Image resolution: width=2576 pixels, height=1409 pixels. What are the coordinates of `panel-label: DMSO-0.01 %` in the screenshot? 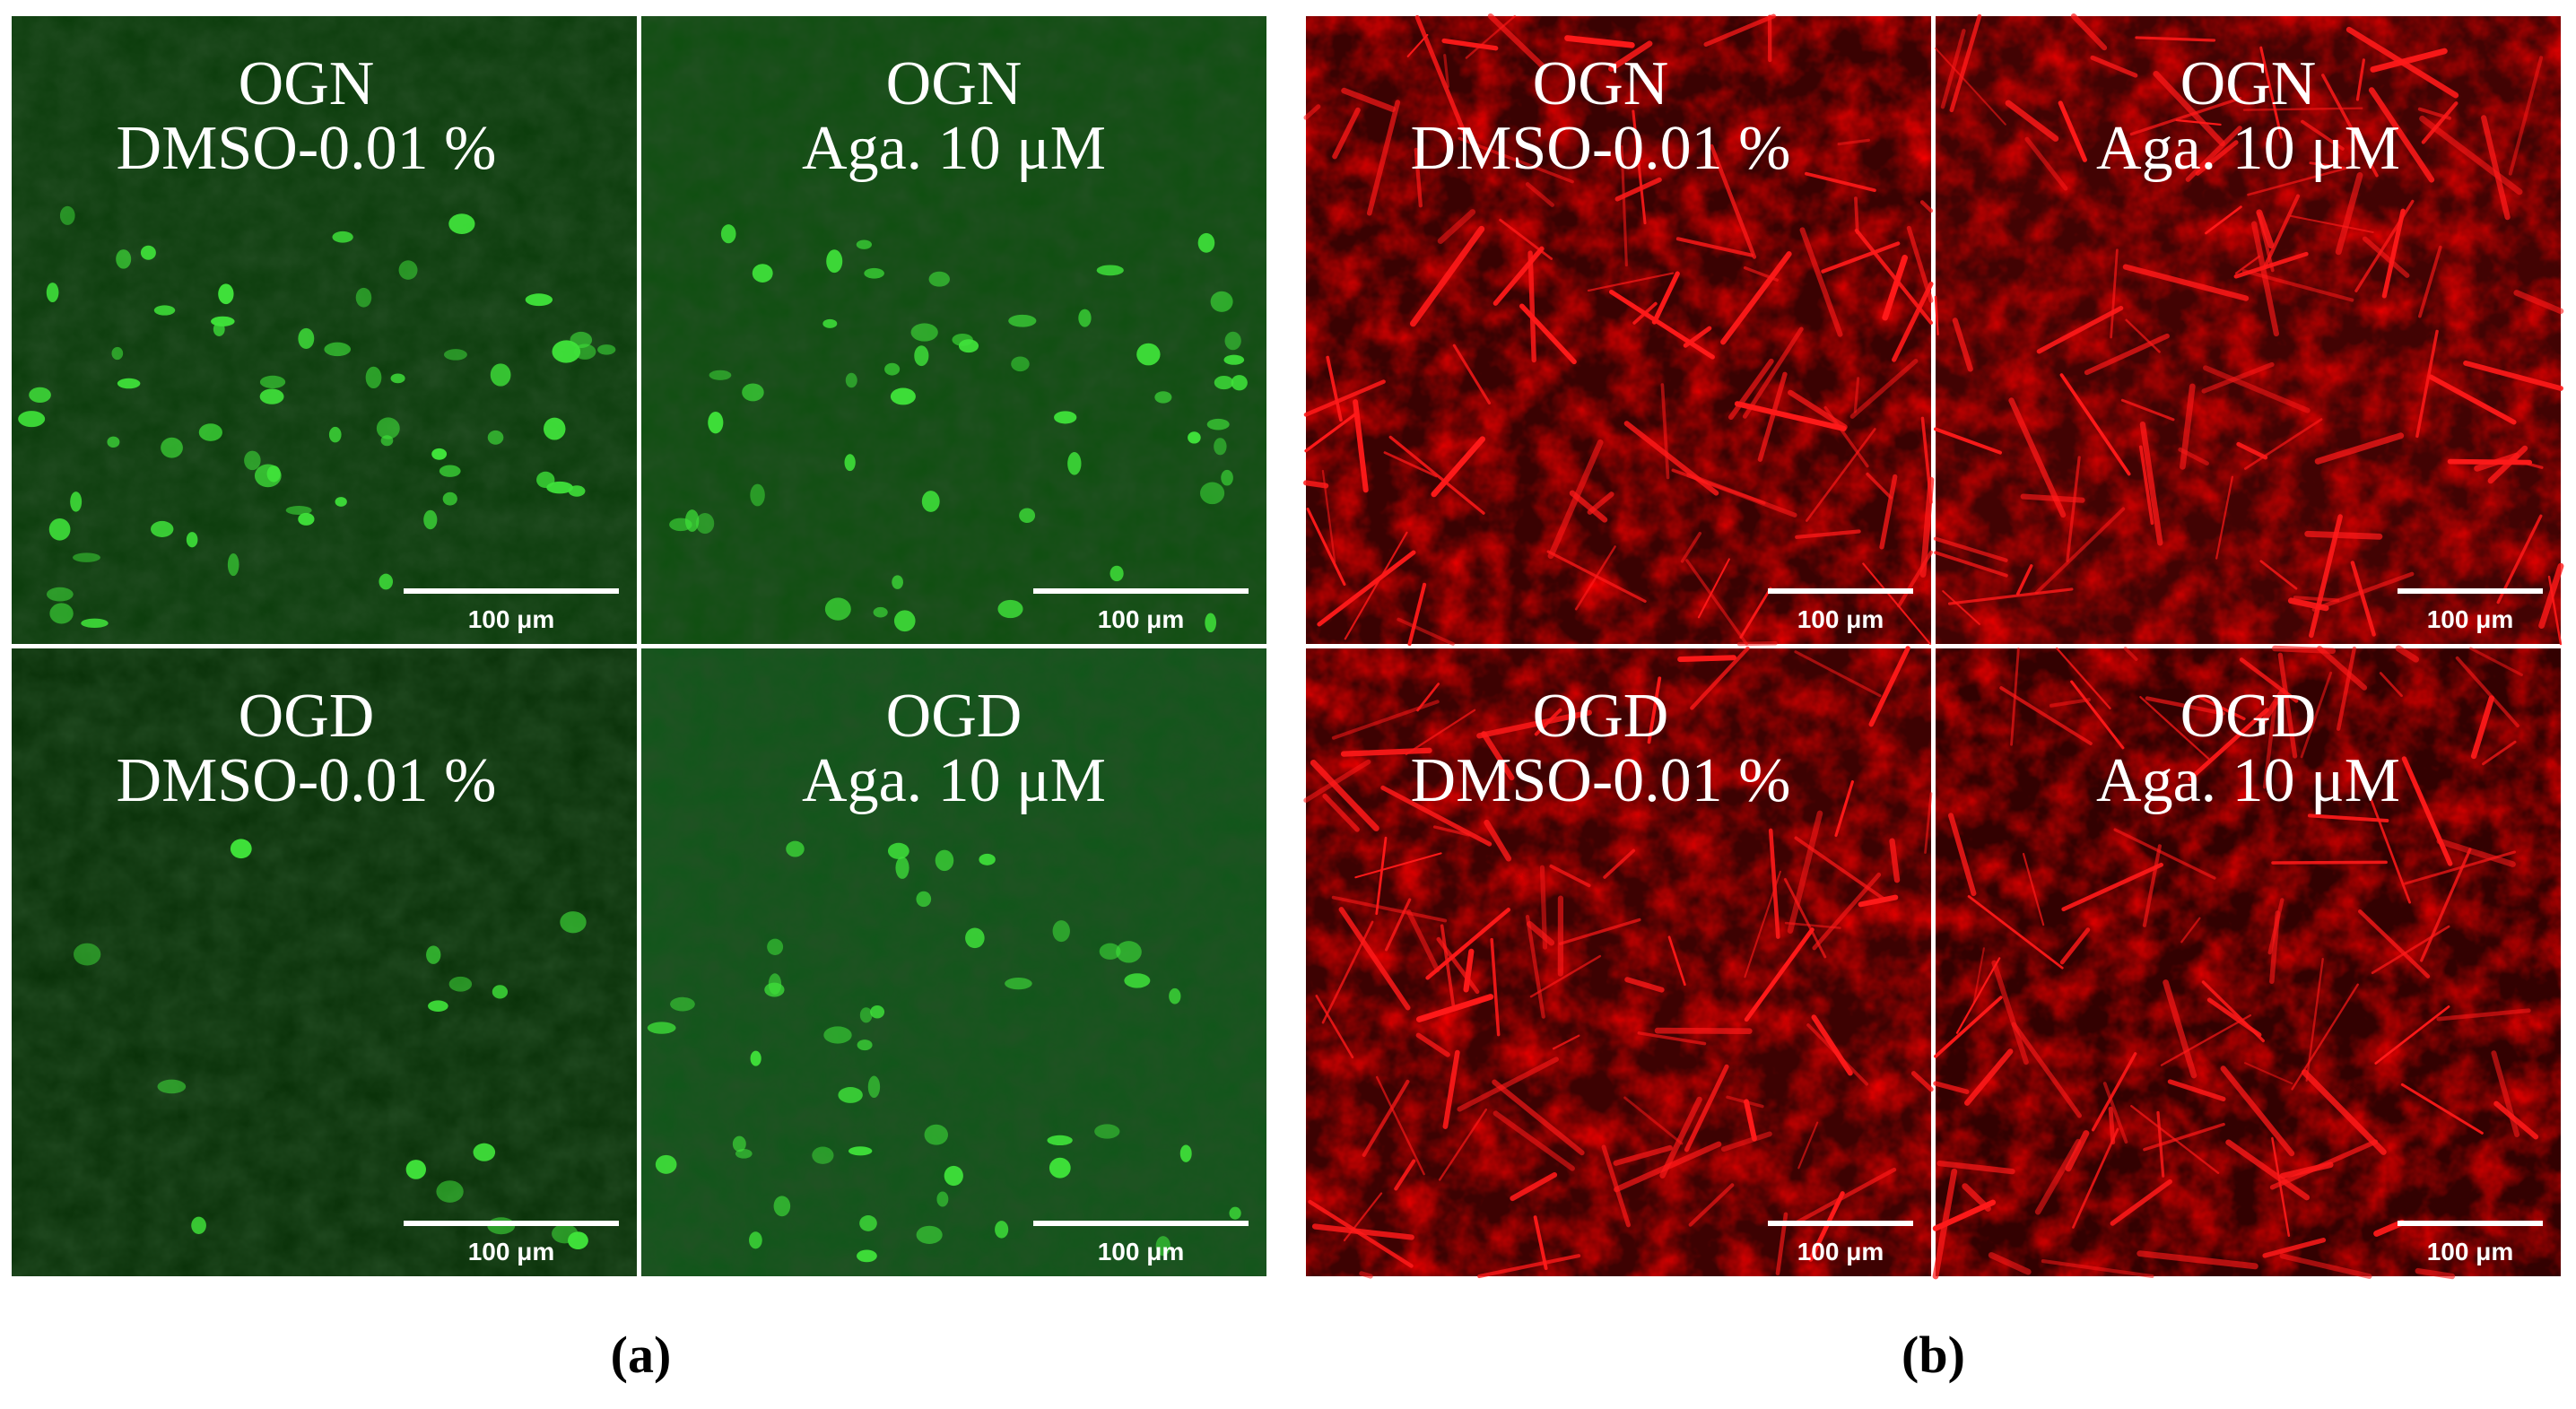 It's located at (307, 780).